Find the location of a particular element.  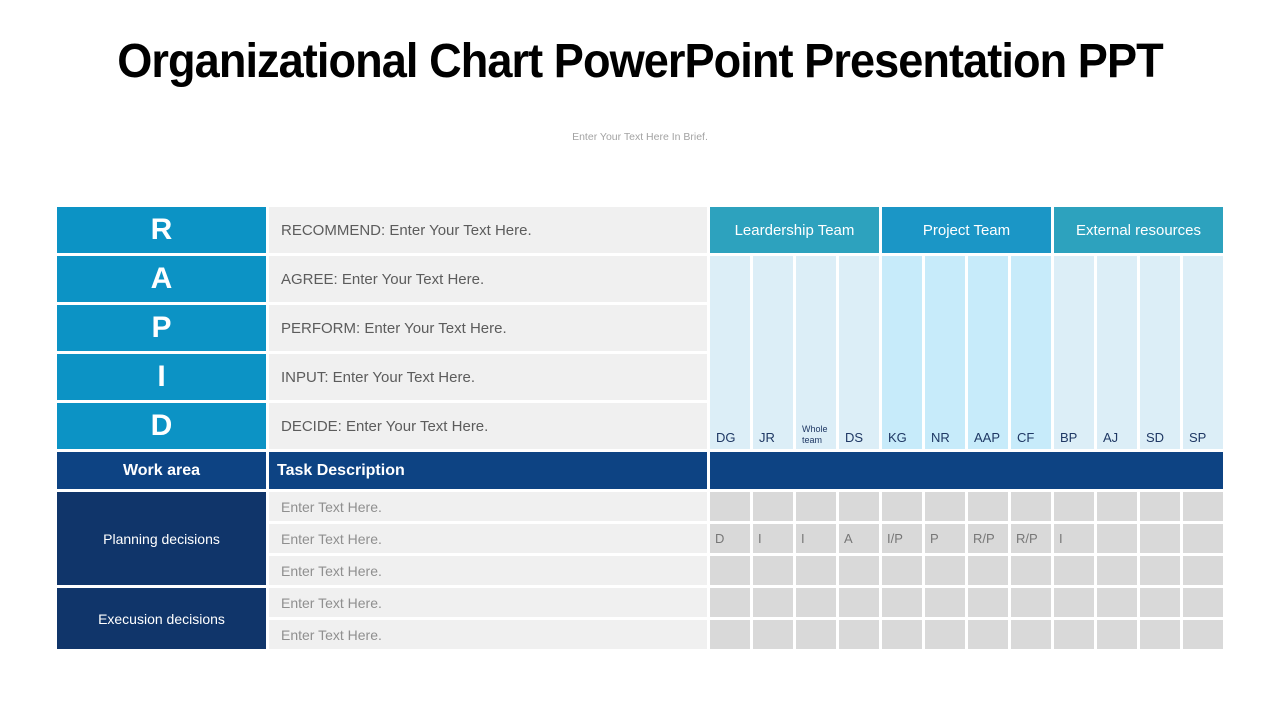

rapid-letter-r: R is located at coordinates (161, 230).